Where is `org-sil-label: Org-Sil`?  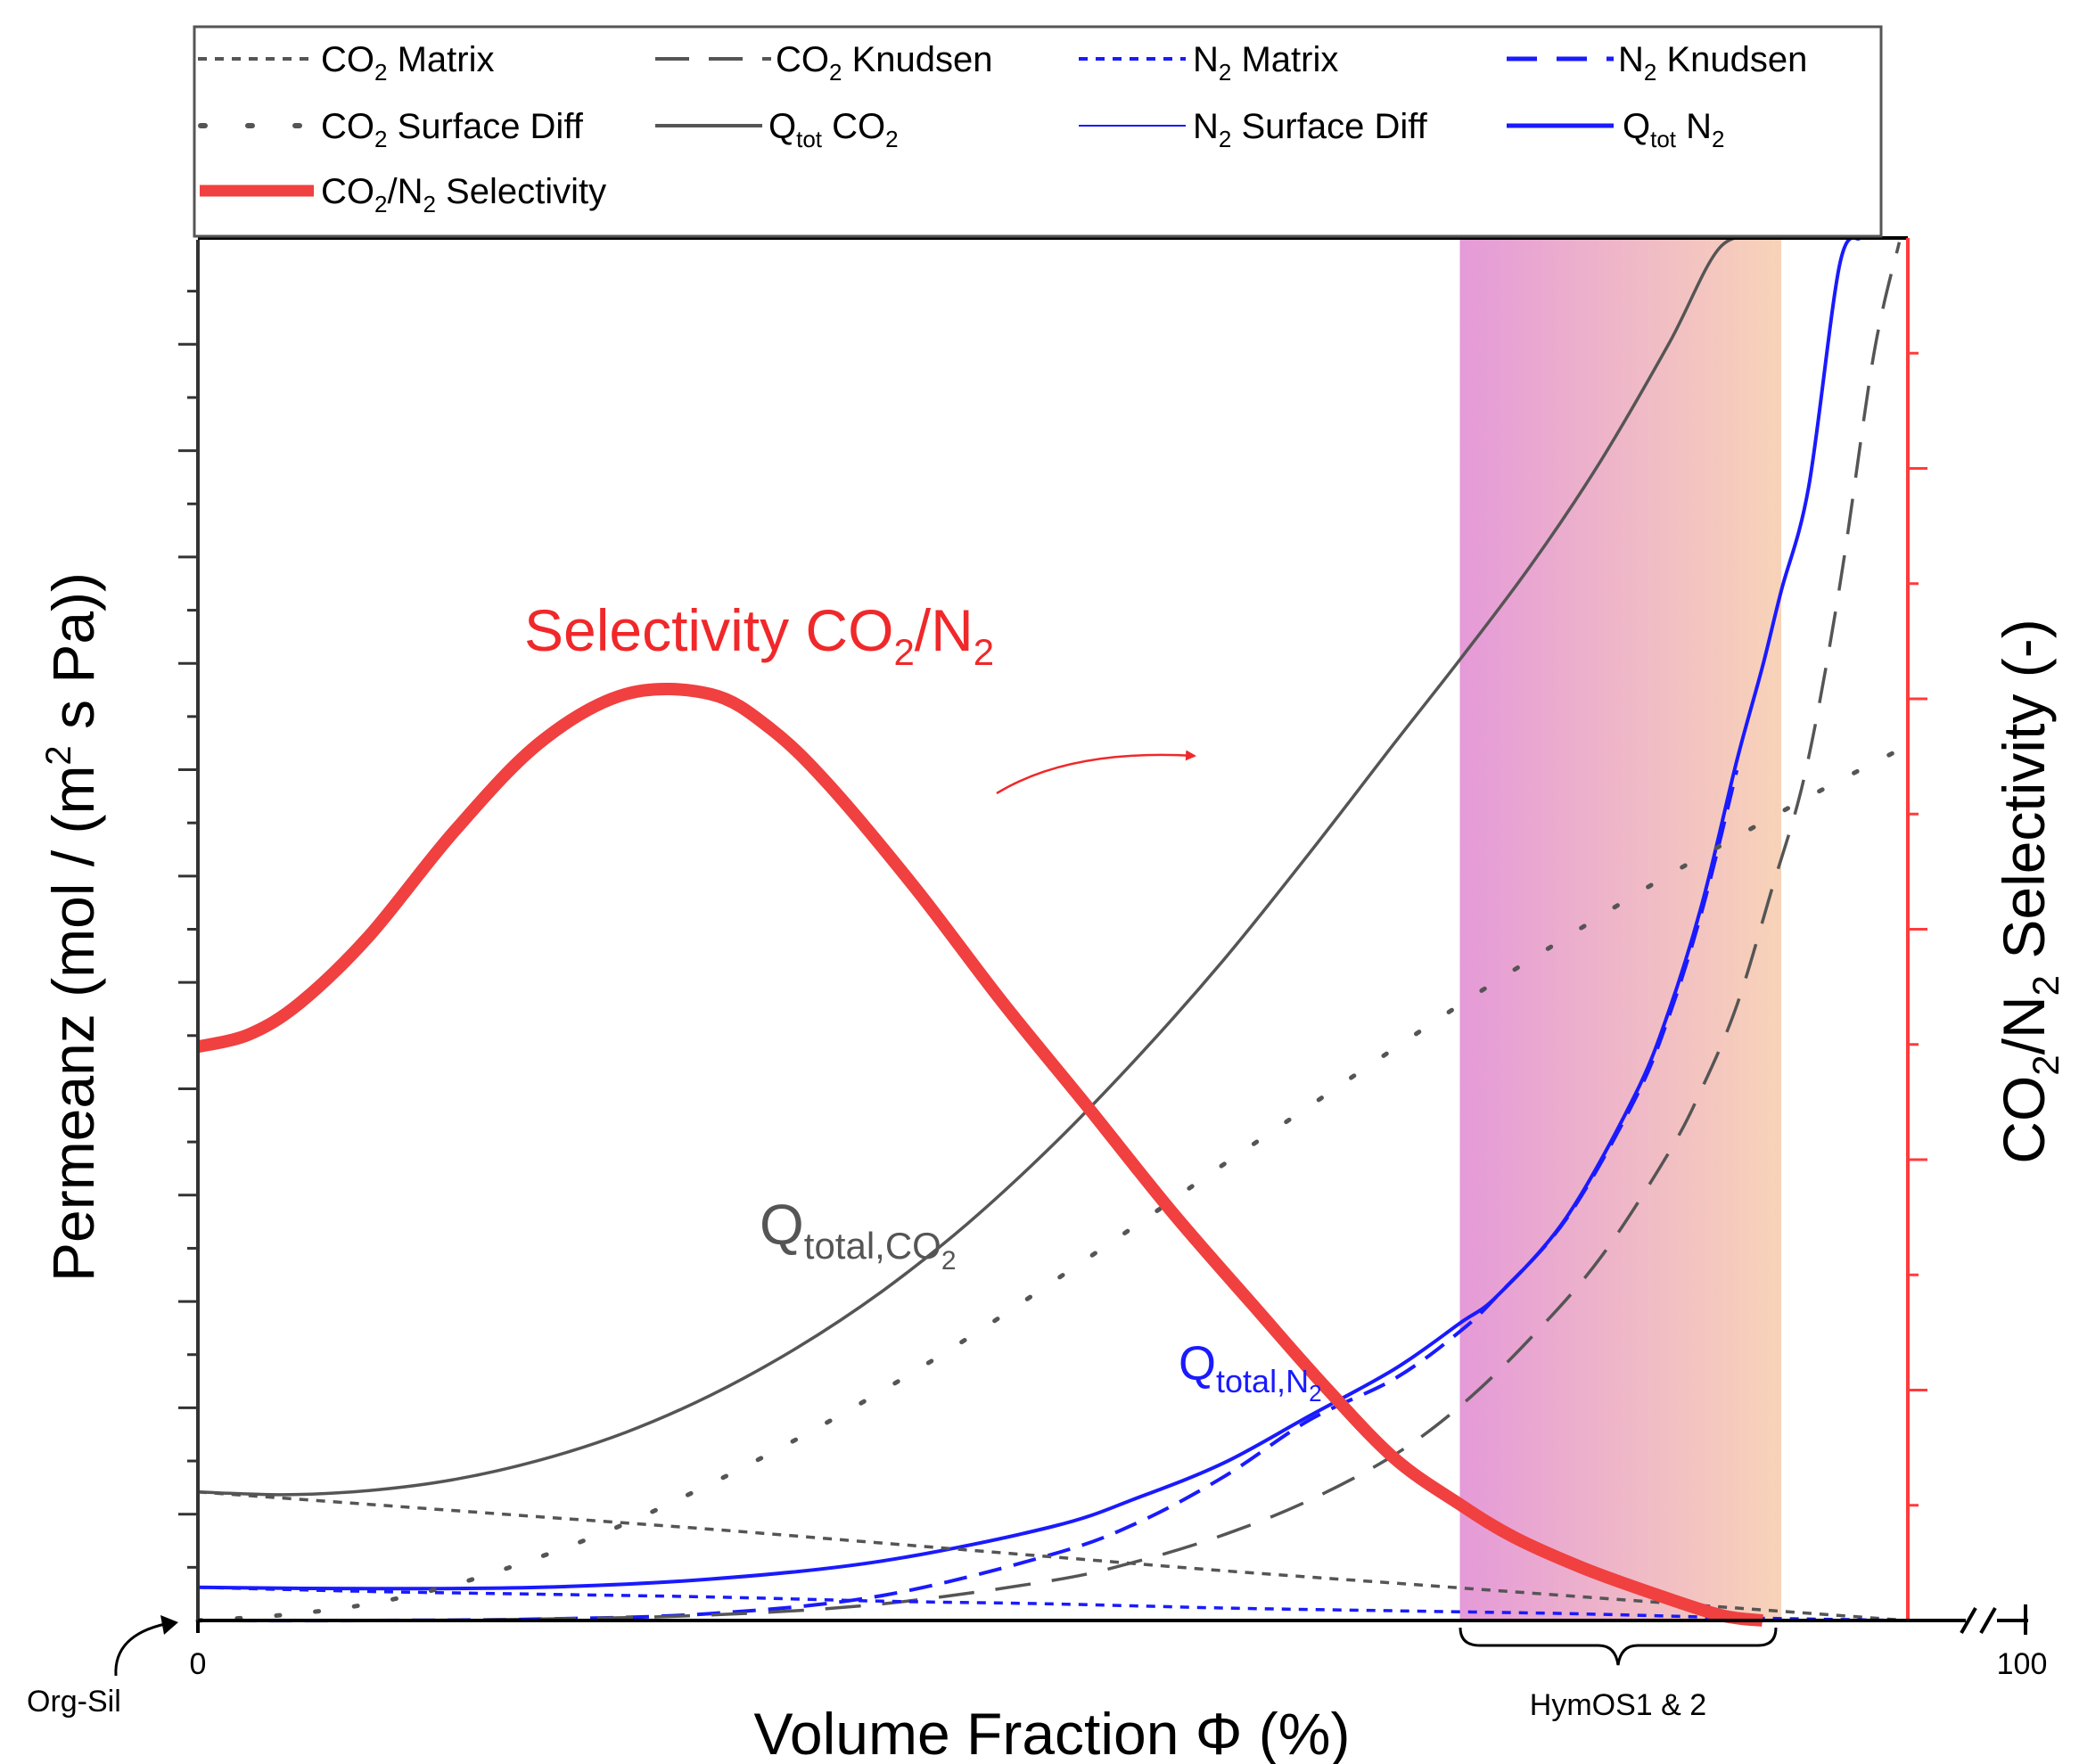
org-sil-label: Org-Sil is located at coordinates (74, 1702).